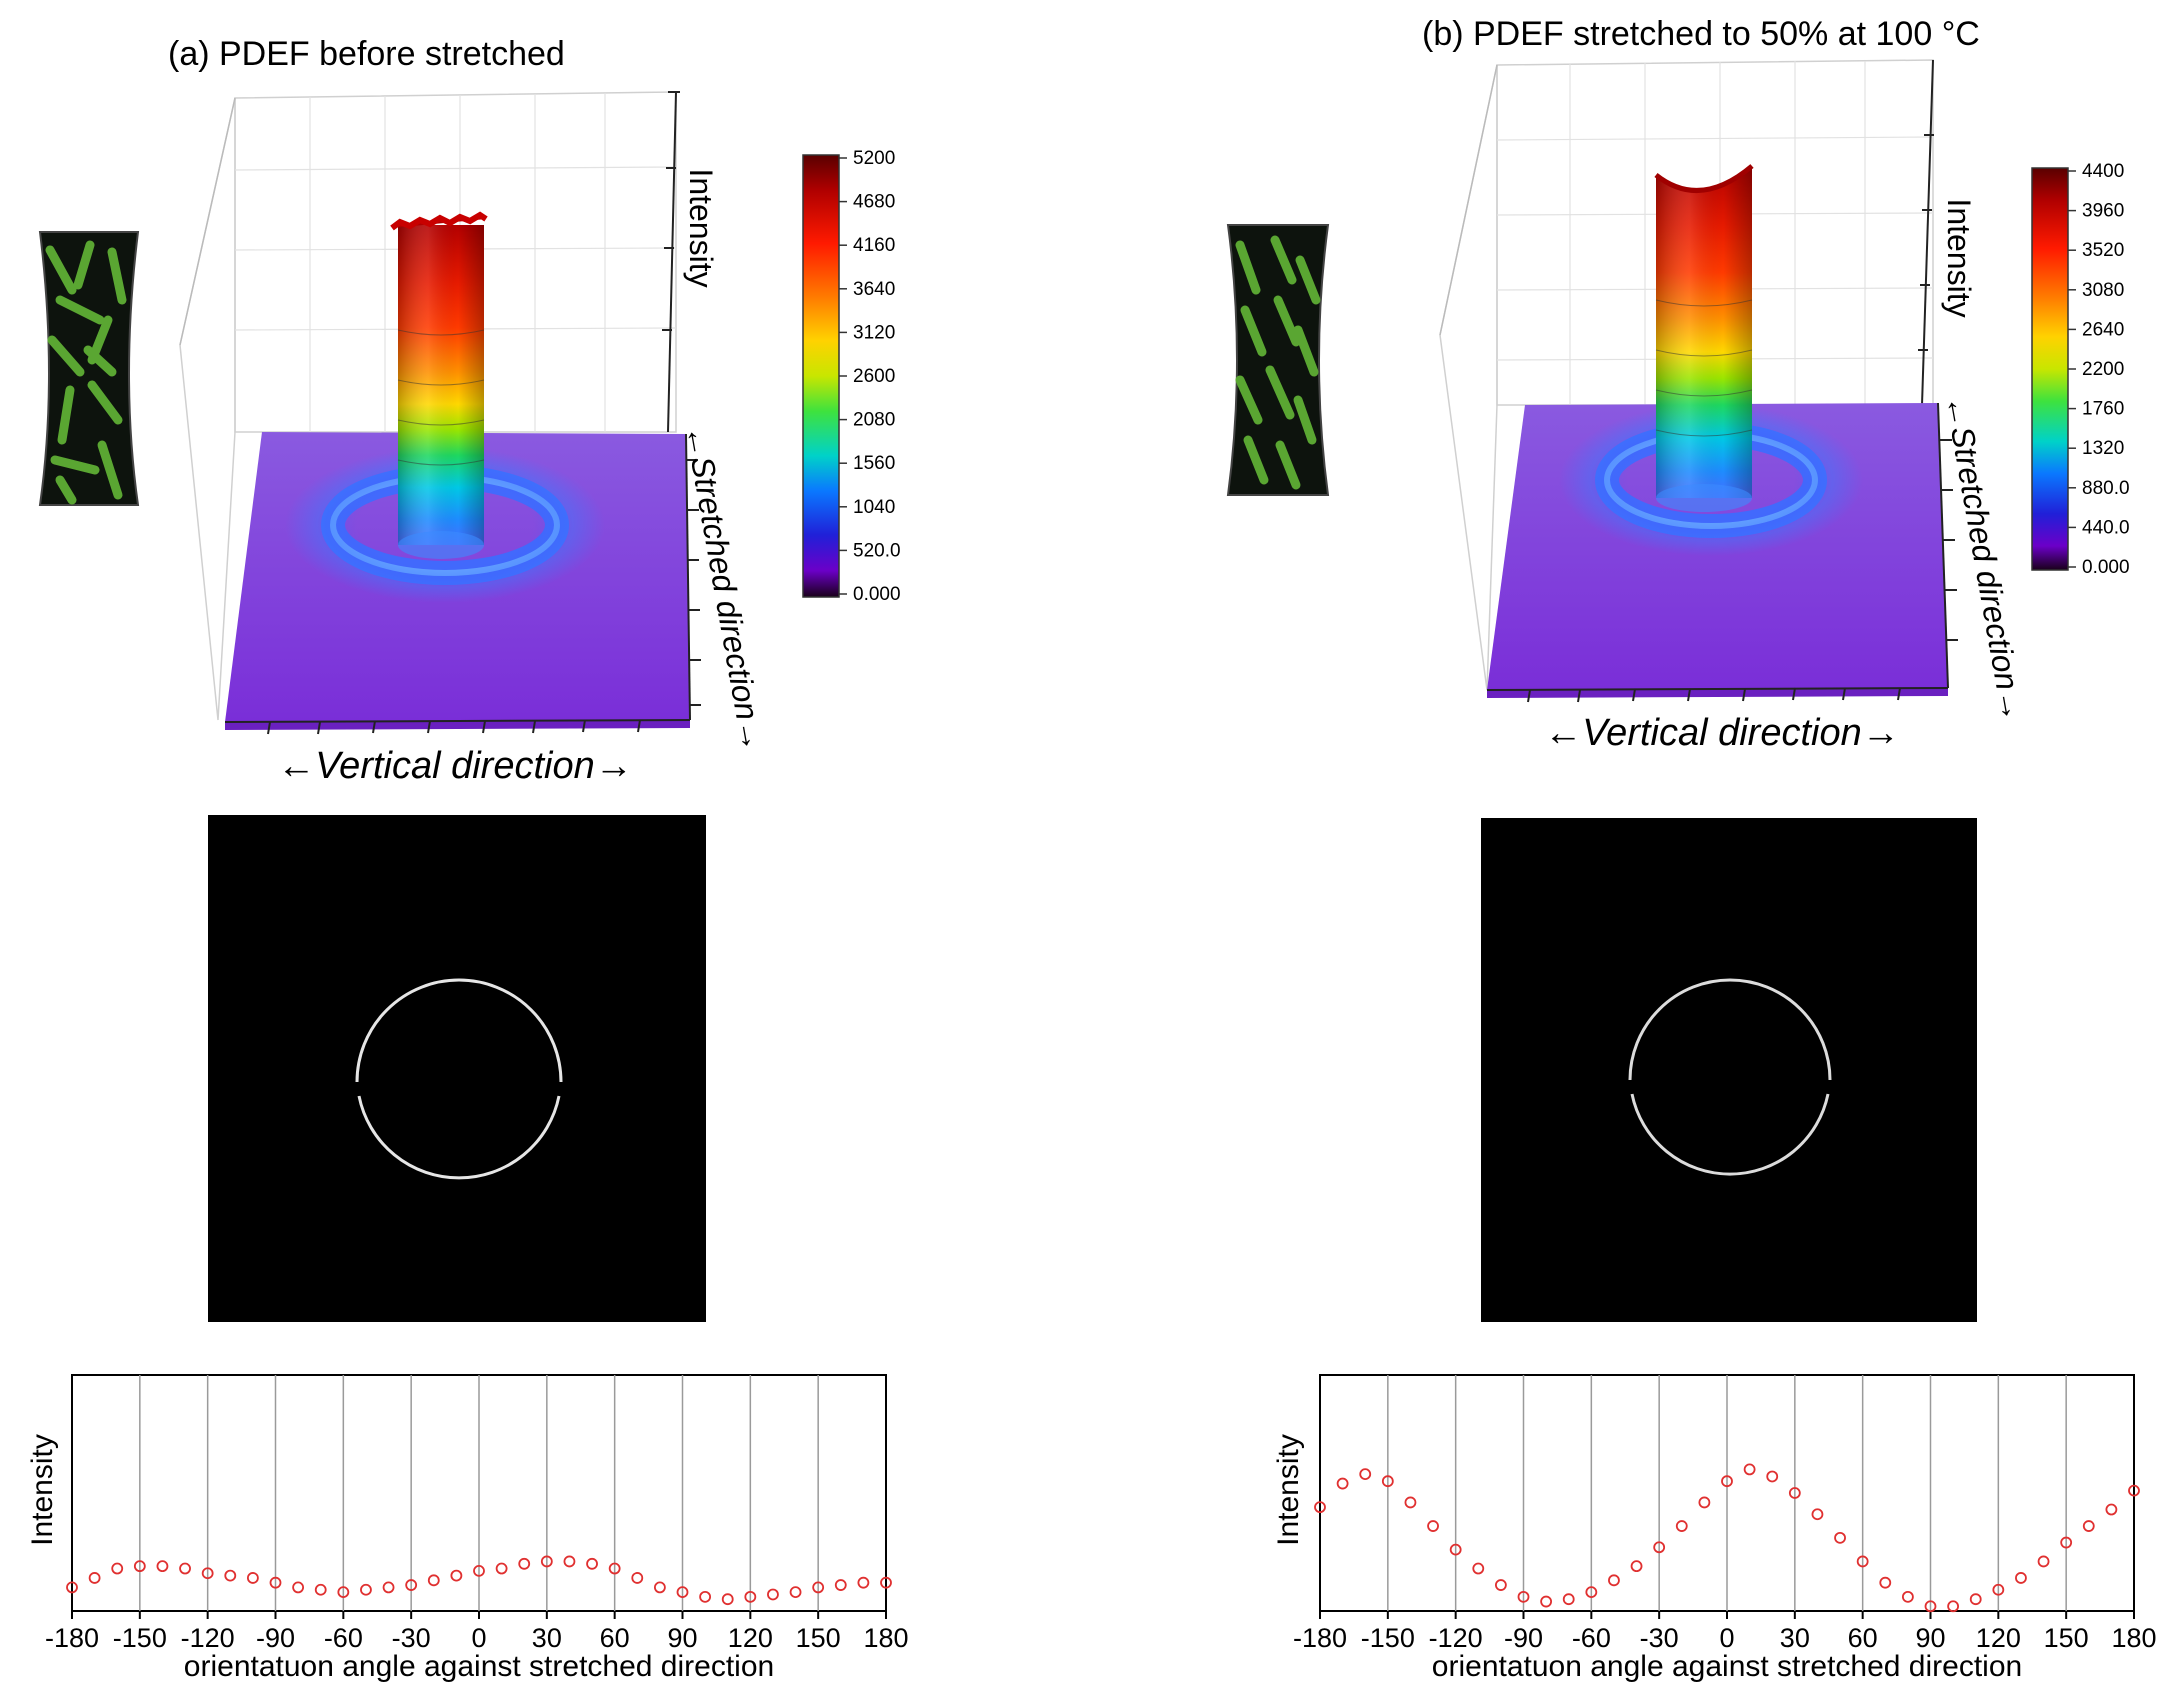 Image resolution: width=2171 pixels, height=1700 pixels. Describe the element at coordinates (2106, 527) in the screenshot. I see `panel-b-colorbar-tick-label: 440.0` at that location.